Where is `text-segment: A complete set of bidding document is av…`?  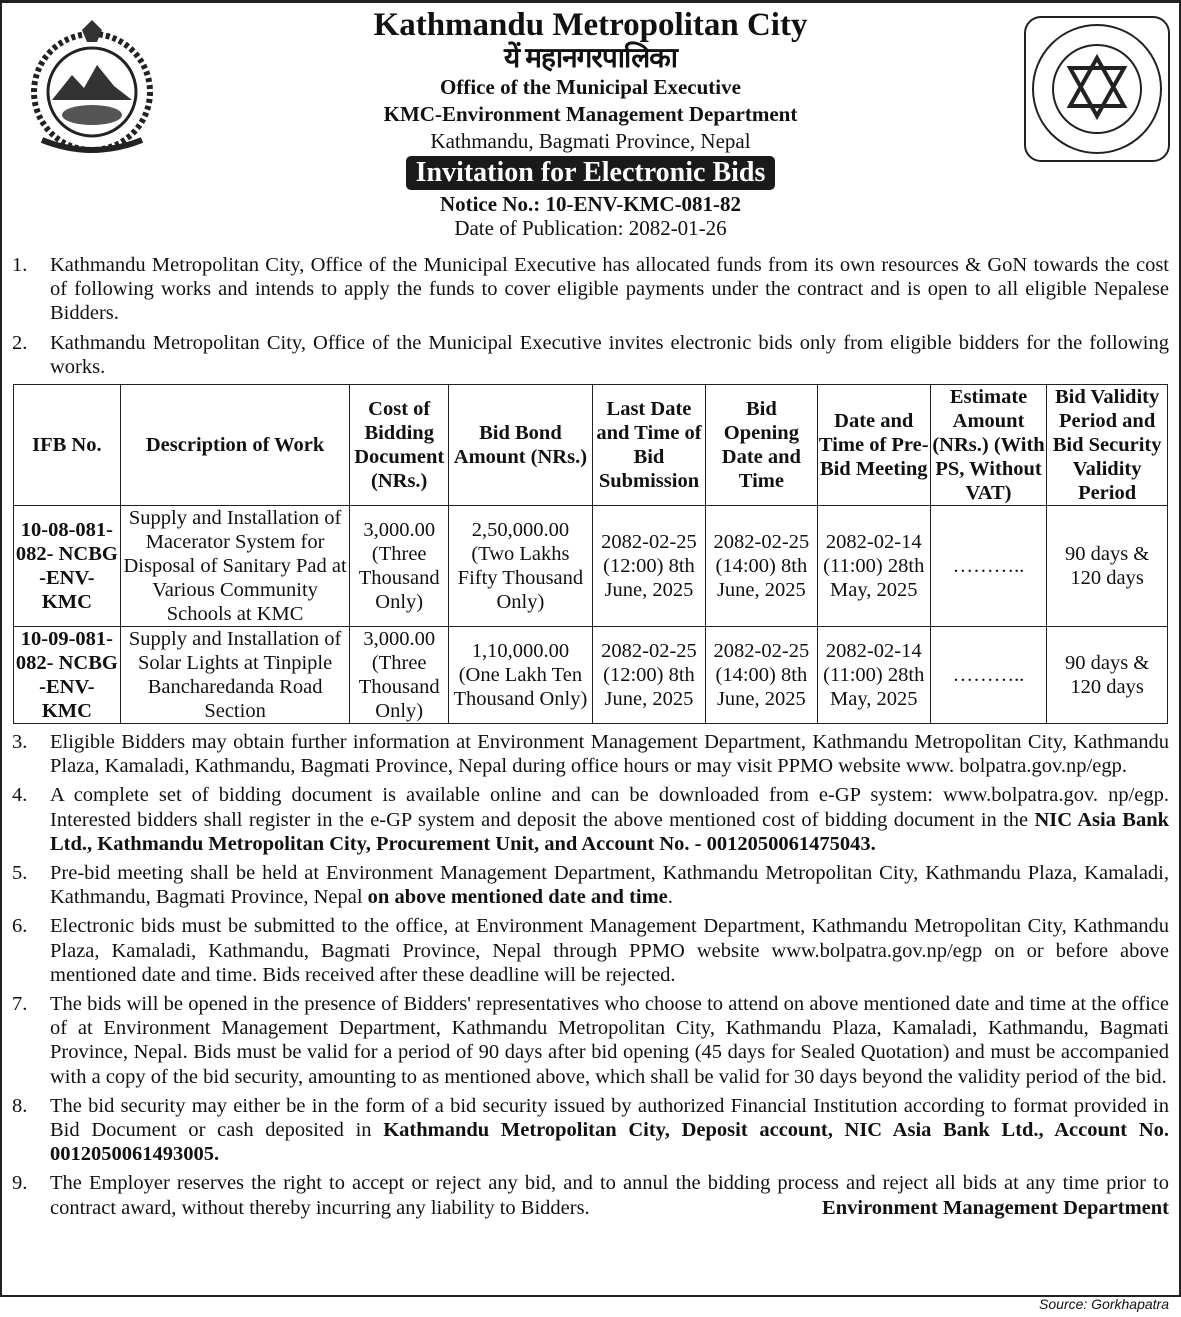
text-segment: A complete set of bidding document is av… is located at coordinates (609, 807).